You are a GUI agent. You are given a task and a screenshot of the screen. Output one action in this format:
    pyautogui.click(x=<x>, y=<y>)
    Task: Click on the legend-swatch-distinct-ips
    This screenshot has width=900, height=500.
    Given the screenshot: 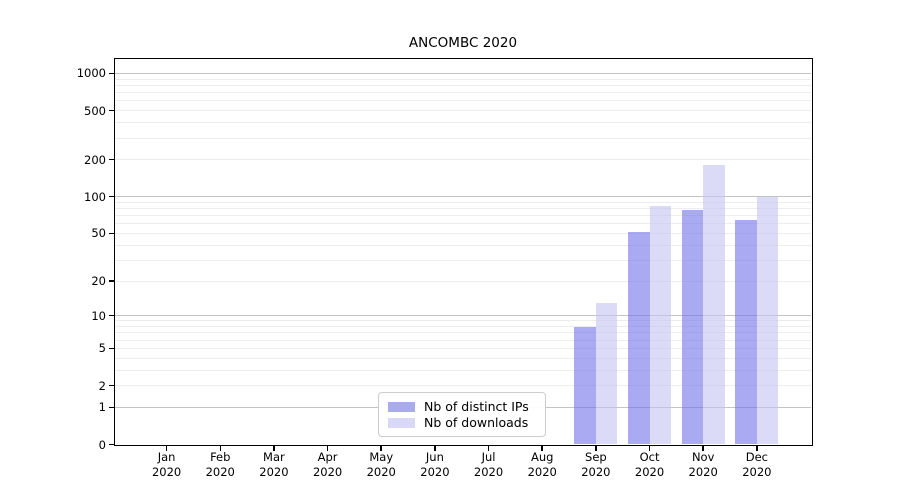 What is the action you would take?
    pyautogui.click(x=401, y=406)
    